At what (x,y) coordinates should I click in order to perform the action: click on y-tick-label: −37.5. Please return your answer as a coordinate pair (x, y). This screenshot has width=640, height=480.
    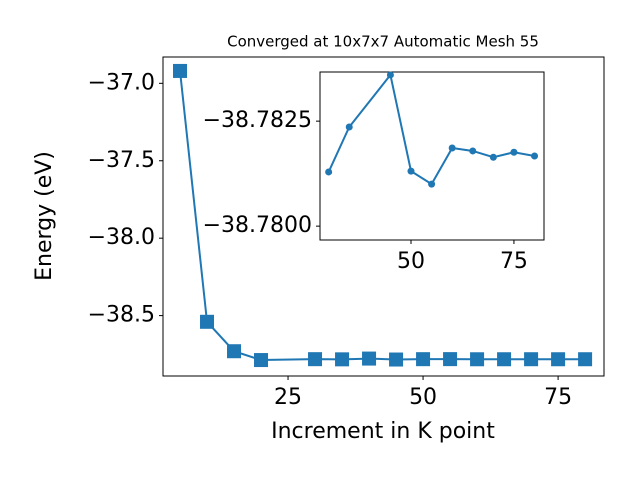
    Looking at the image, I should click on (121, 160).